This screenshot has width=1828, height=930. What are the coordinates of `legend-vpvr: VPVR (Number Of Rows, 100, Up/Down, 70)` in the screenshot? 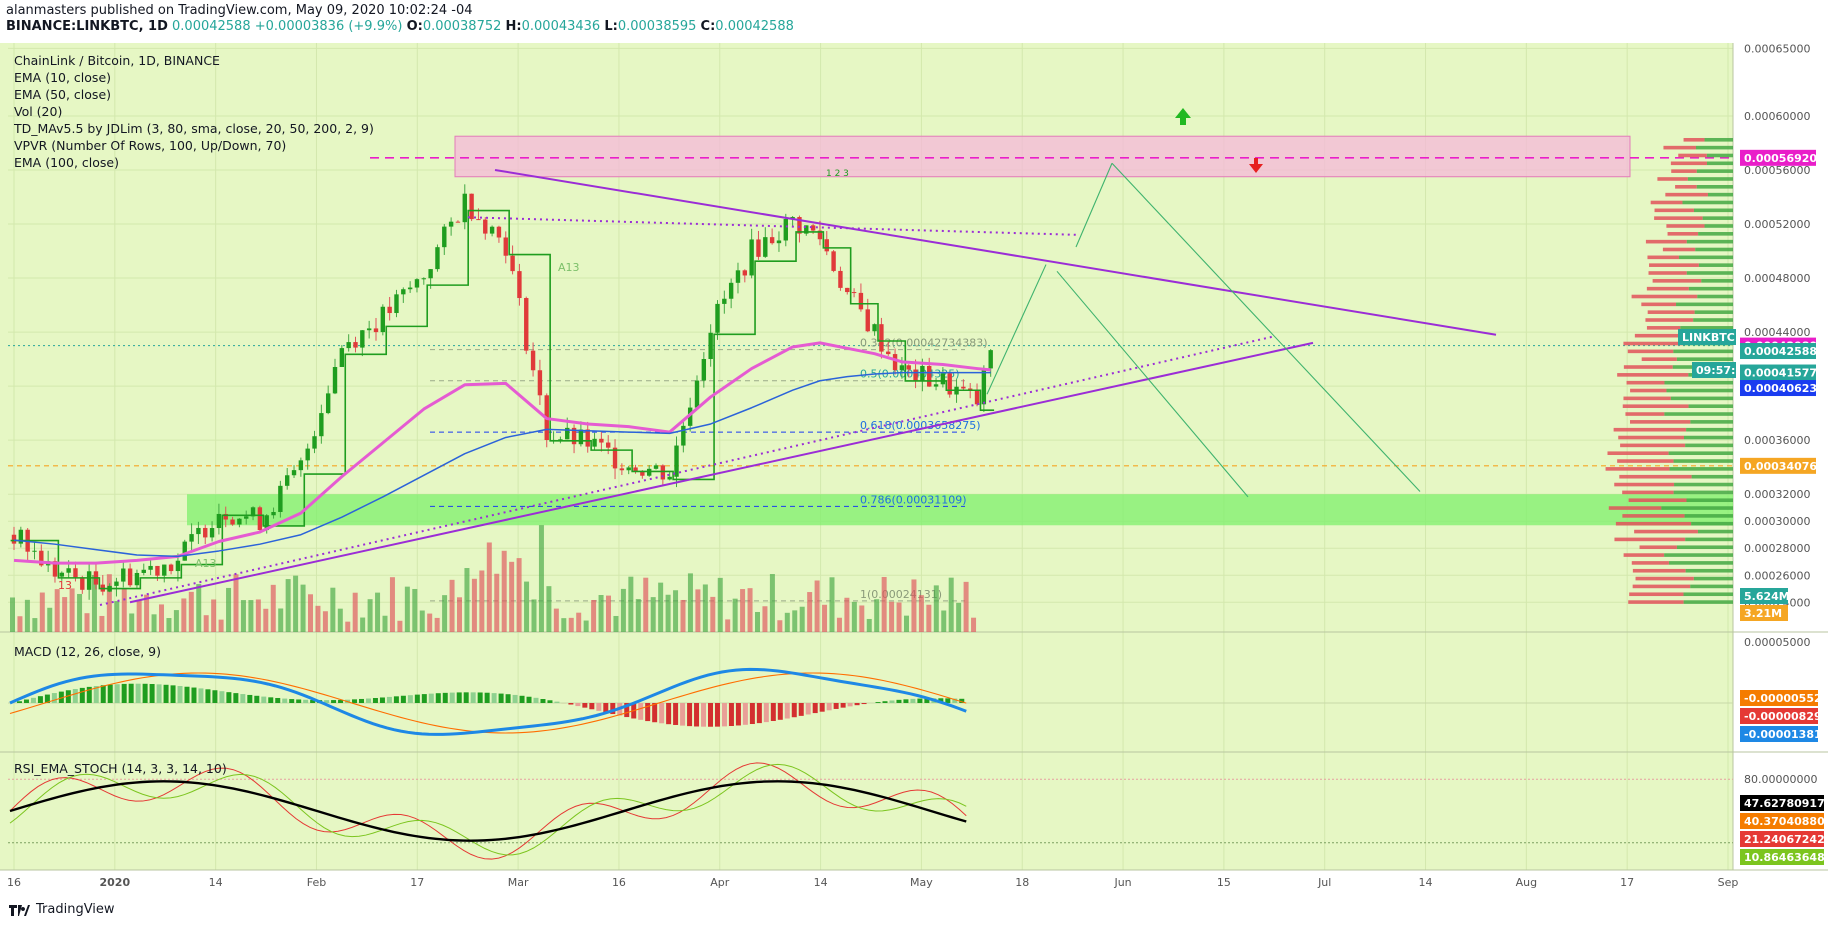 It's located at (150, 145).